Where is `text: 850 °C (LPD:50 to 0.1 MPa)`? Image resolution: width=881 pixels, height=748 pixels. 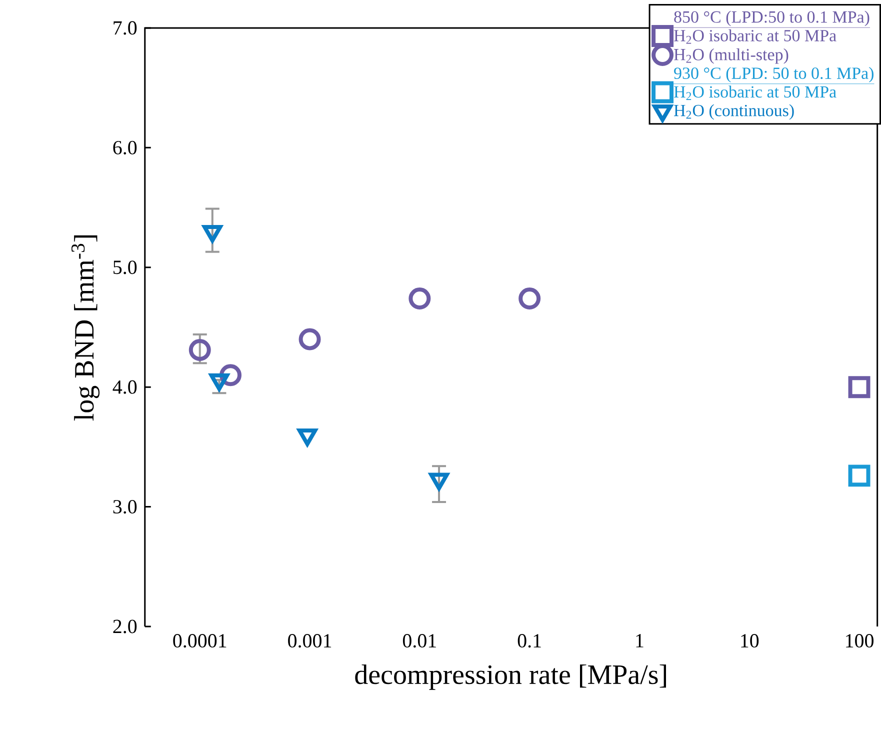
text: 850 °C (LPD:50 to 0.1 MPa) is located at coordinates (772, 18).